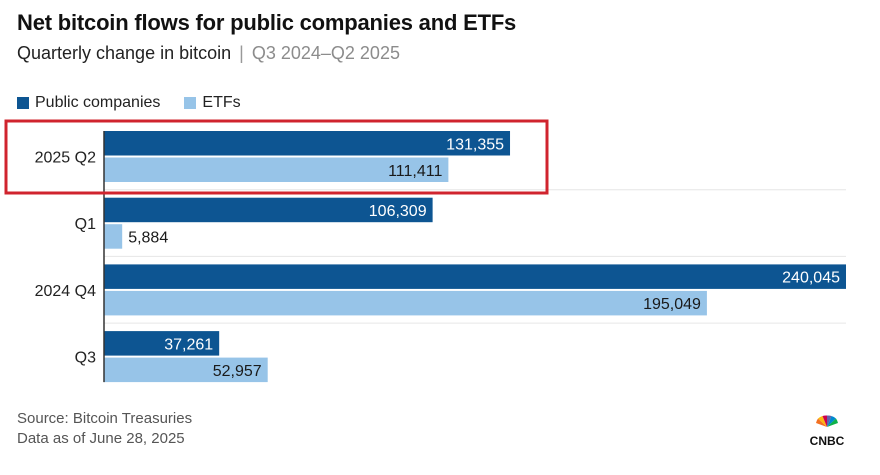 This screenshot has height=475, width=880. What do you see at coordinates (827, 431) in the screenshot?
I see `cnbc-logo: CNBC` at bounding box center [827, 431].